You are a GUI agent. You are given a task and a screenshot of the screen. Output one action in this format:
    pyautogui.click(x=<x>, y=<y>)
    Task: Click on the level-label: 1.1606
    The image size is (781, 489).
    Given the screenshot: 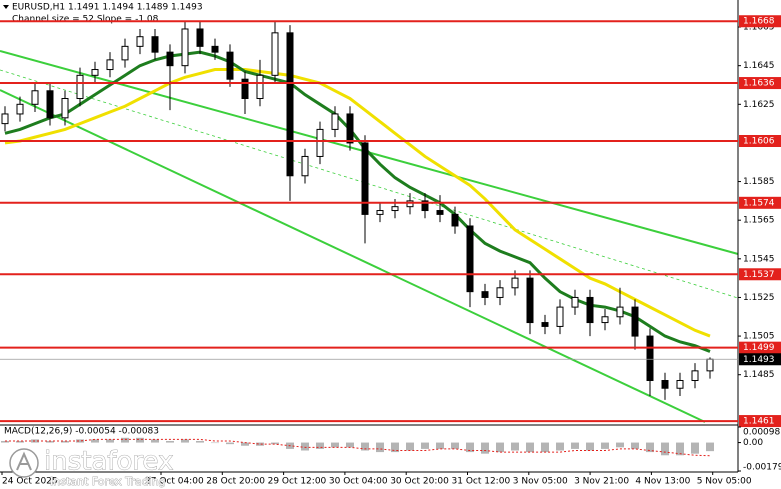 What is the action you would take?
    pyautogui.click(x=759, y=142)
    